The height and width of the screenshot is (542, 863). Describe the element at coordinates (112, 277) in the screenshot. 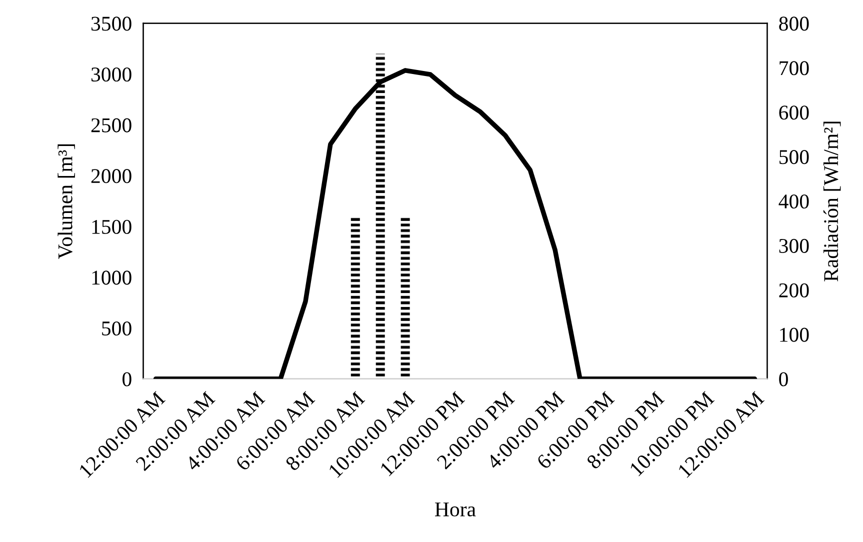

I see `y-tick-label: 1000` at that location.